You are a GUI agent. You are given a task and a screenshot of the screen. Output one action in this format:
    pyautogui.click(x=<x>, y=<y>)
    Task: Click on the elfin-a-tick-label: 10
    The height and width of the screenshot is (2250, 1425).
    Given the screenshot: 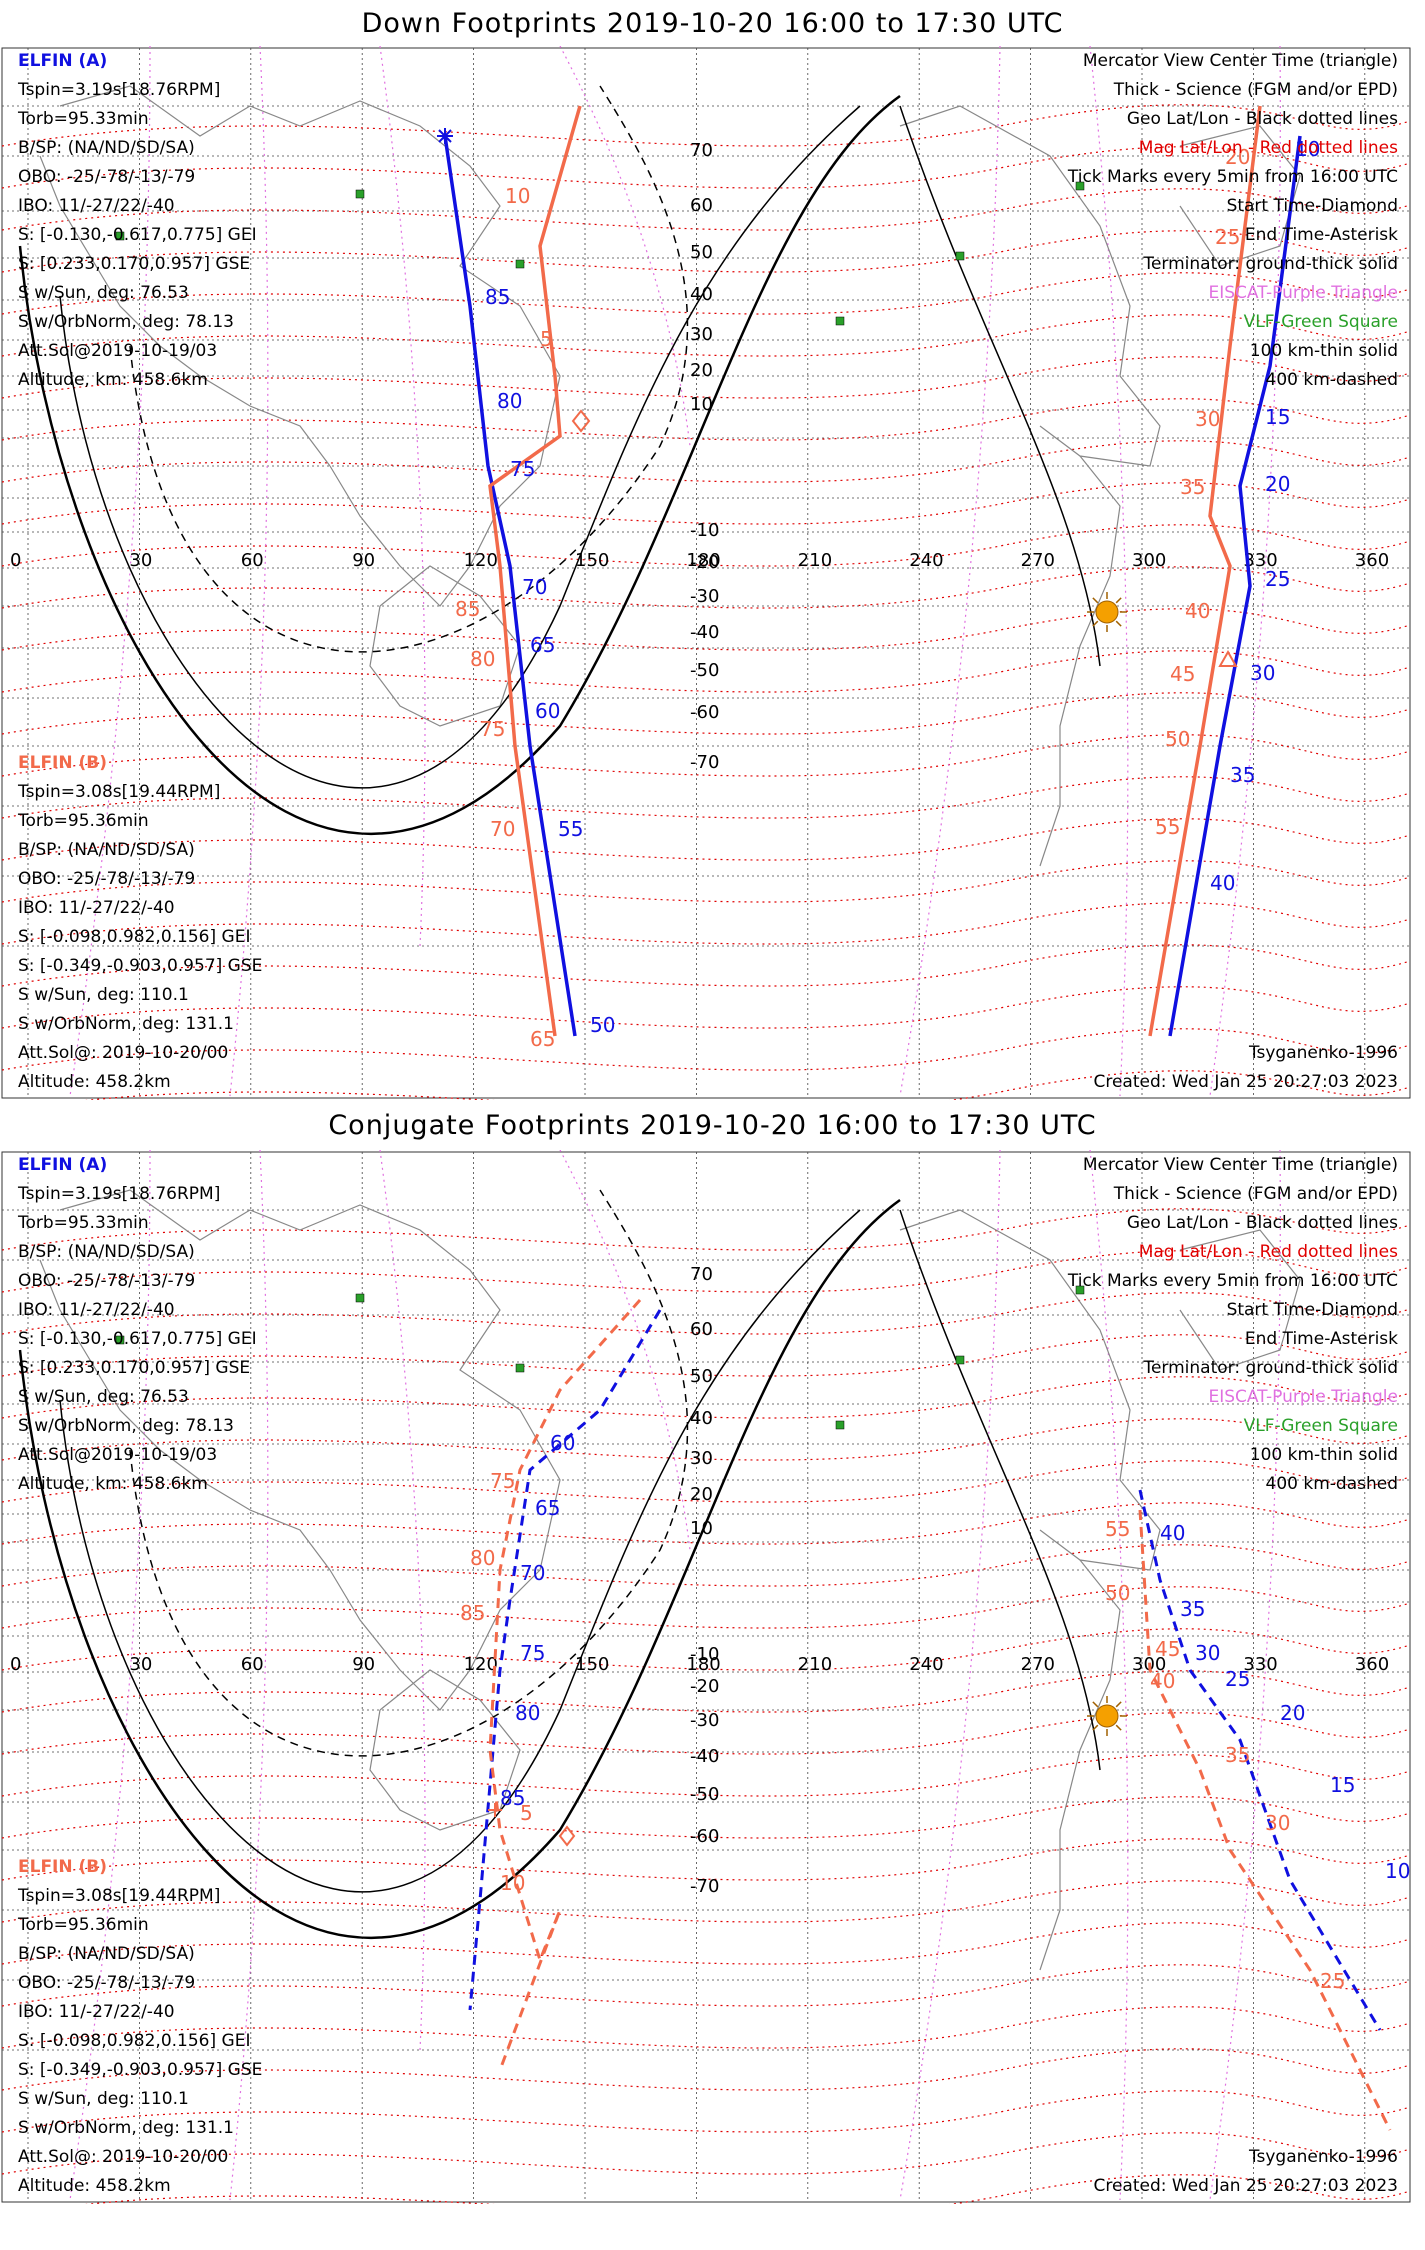 What is the action you would take?
    pyautogui.click(x=1397, y=1871)
    